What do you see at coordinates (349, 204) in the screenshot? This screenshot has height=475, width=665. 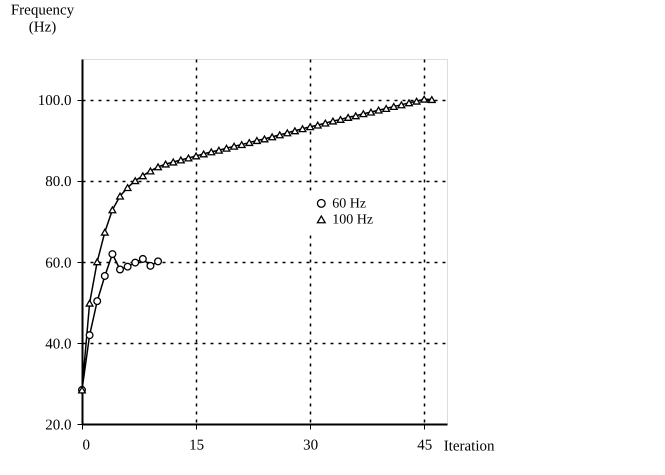 I see `legend-label: 60 Hz` at bounding box center [349, 204].